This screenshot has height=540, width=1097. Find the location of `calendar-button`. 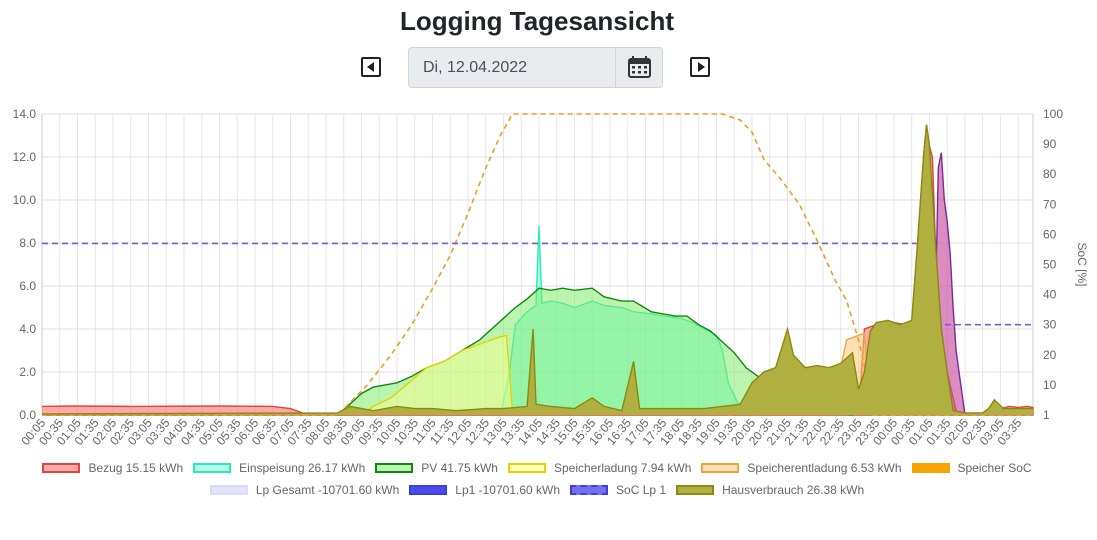

calendar-button is located at coordinates (638, 67).